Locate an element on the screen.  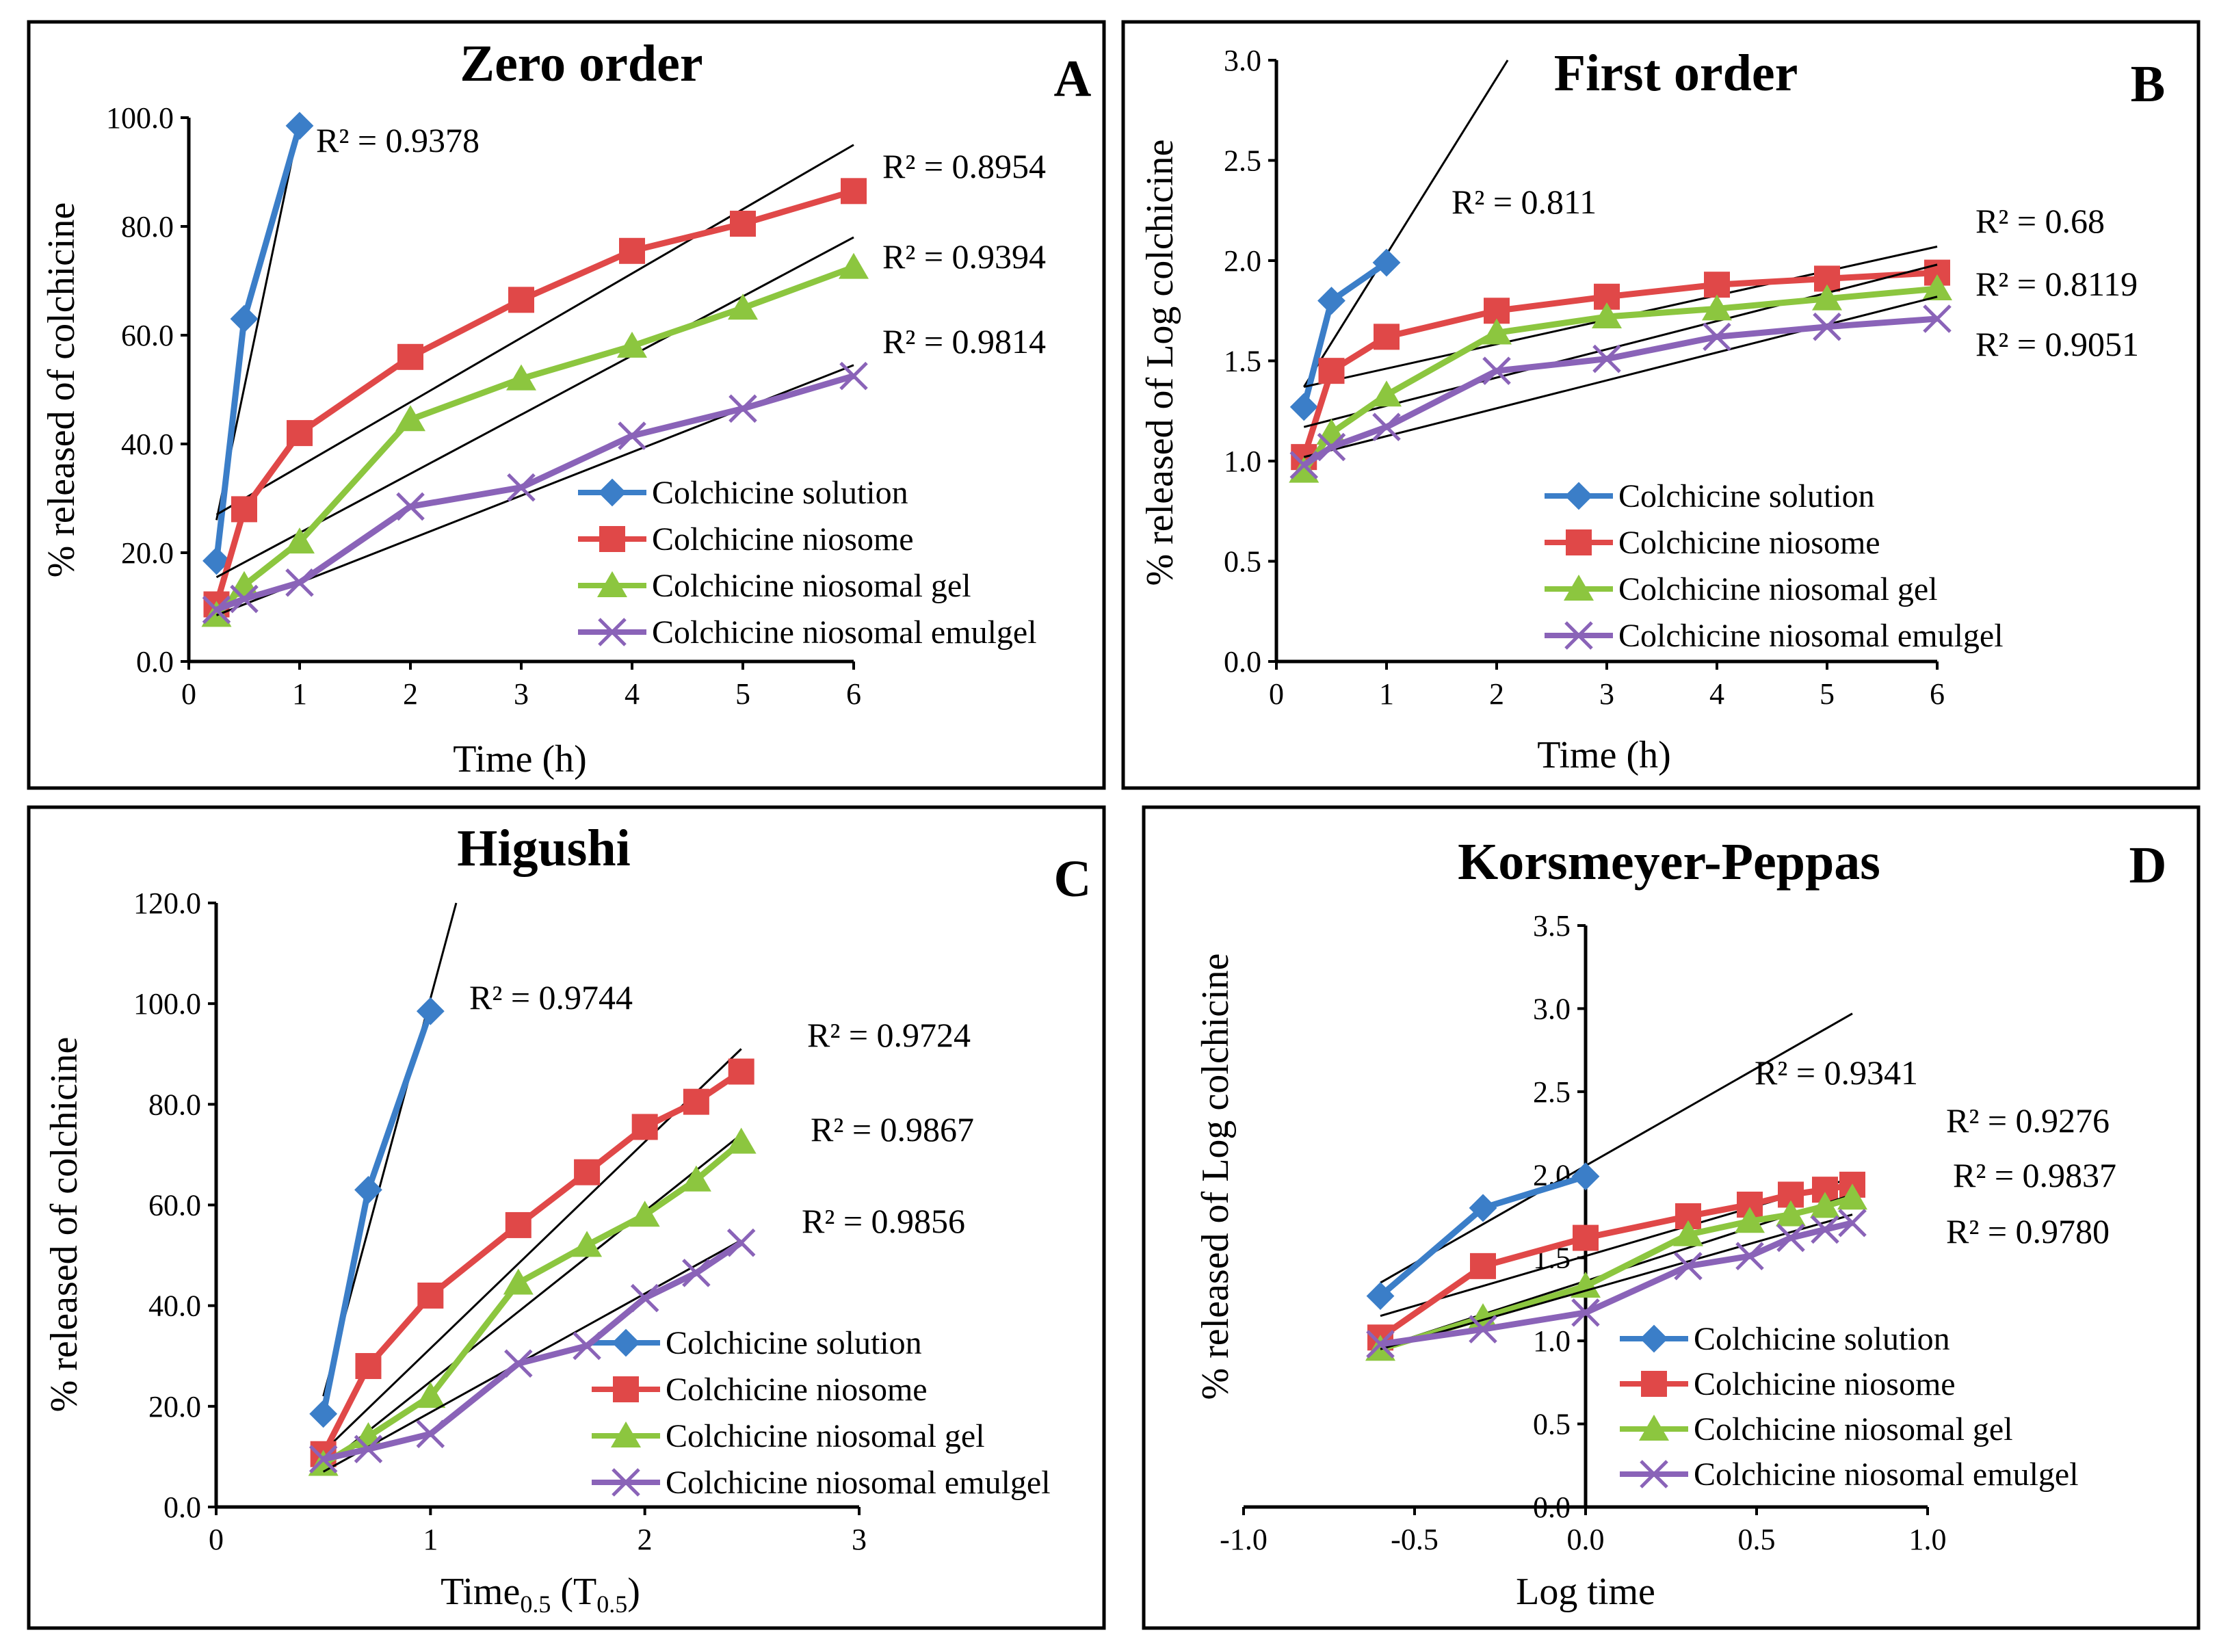
series-gel: R² = 0.9837 is located at coordinates (1740, 1258).